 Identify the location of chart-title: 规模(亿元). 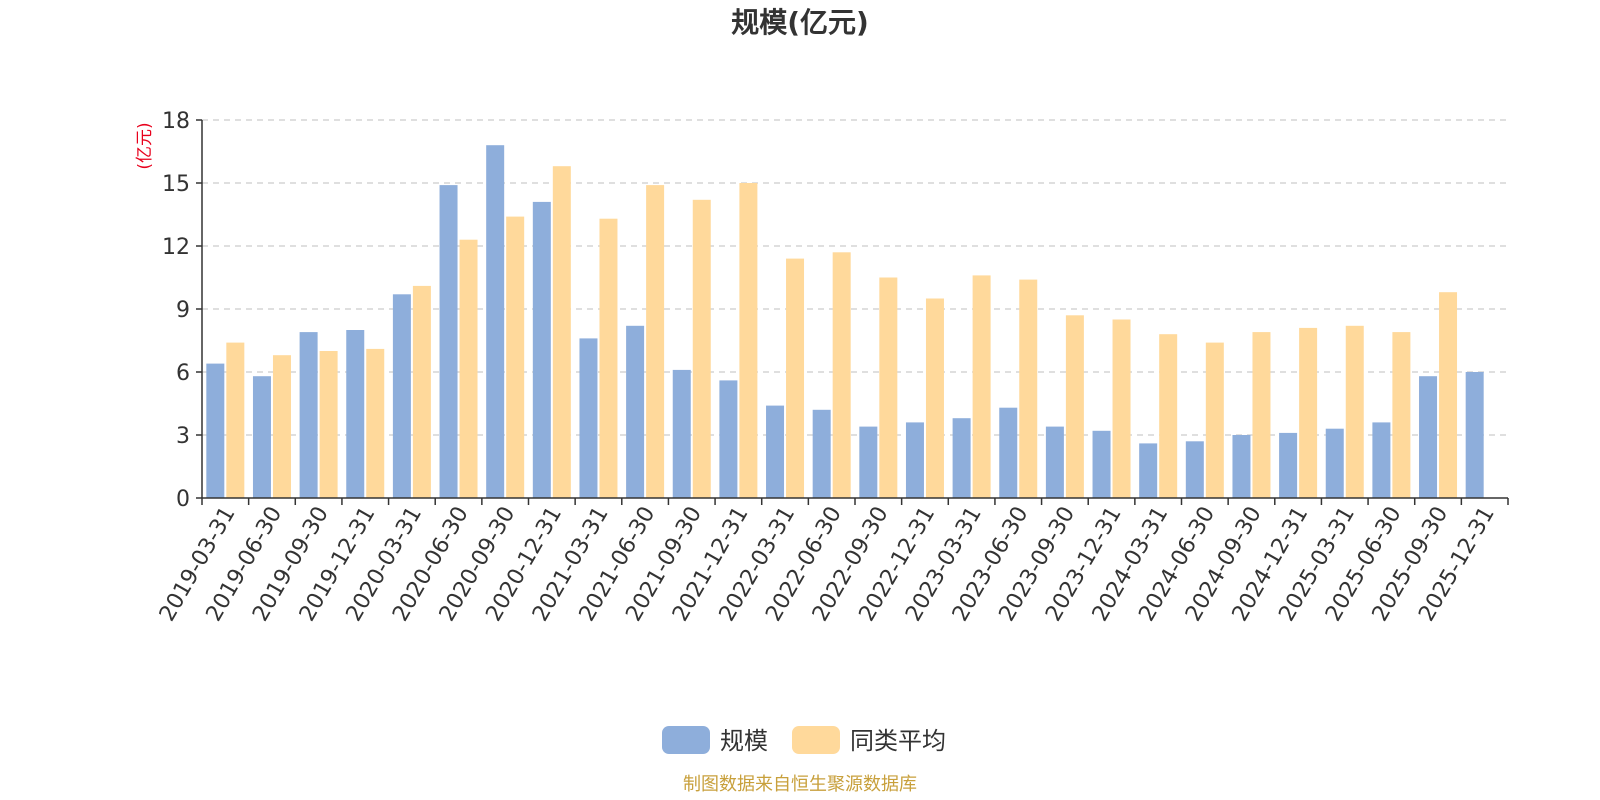
(800, 22).